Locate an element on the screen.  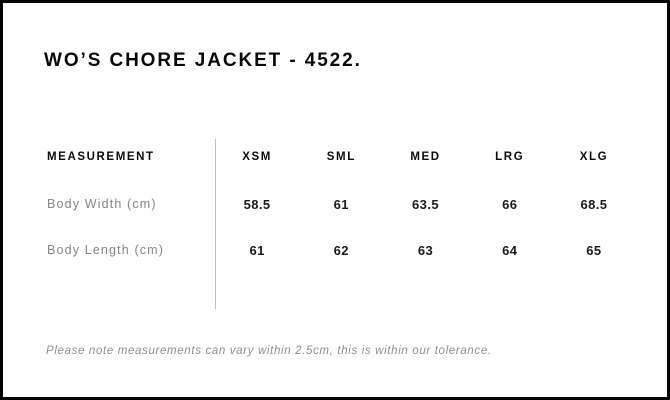
table-header-row: MEASUREMENT XSM SML MED LRG XLG is located at coordinates (340, 157).